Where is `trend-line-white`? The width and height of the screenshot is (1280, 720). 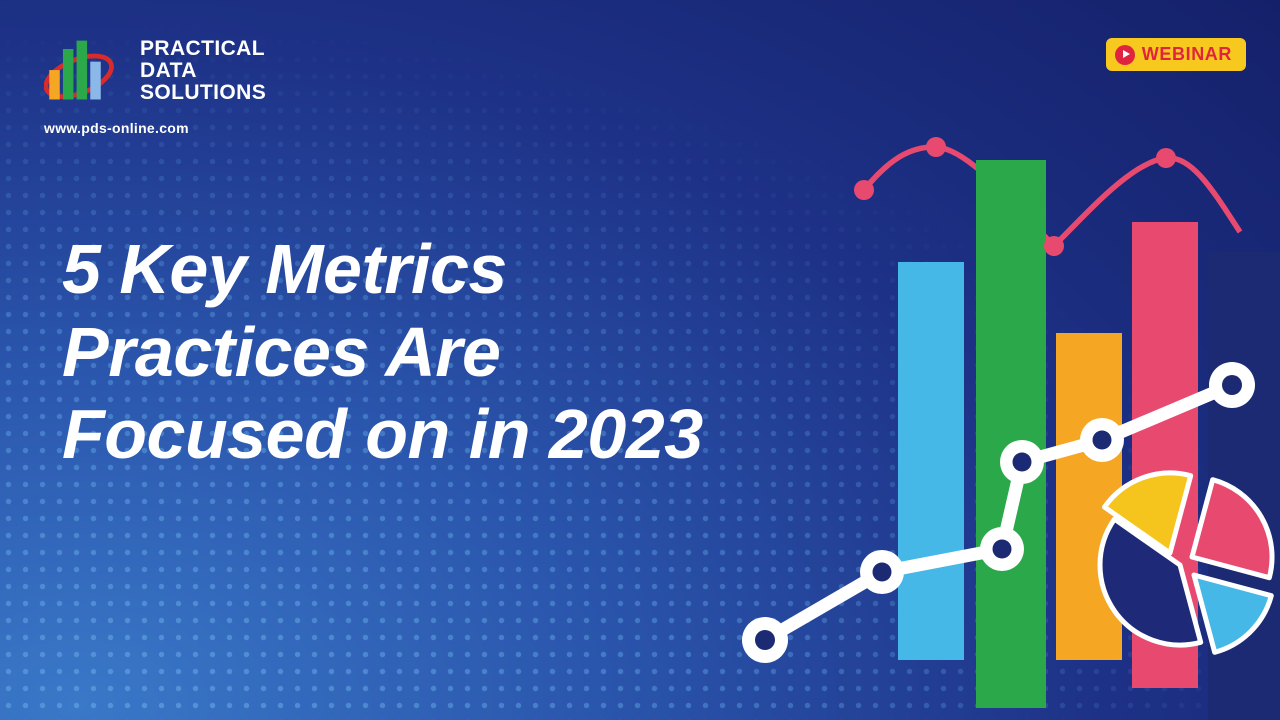
trend-line-white is located at coordinates (998, 512).